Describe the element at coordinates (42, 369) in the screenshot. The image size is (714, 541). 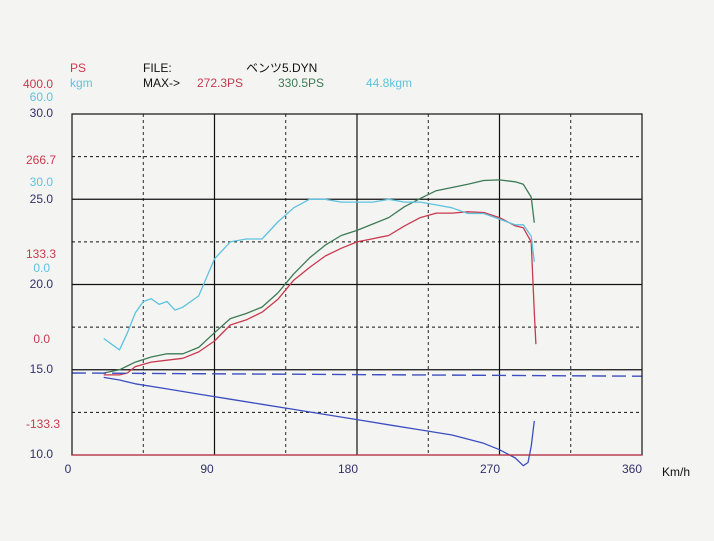
I see `y-label-main: 15.0` at that location.